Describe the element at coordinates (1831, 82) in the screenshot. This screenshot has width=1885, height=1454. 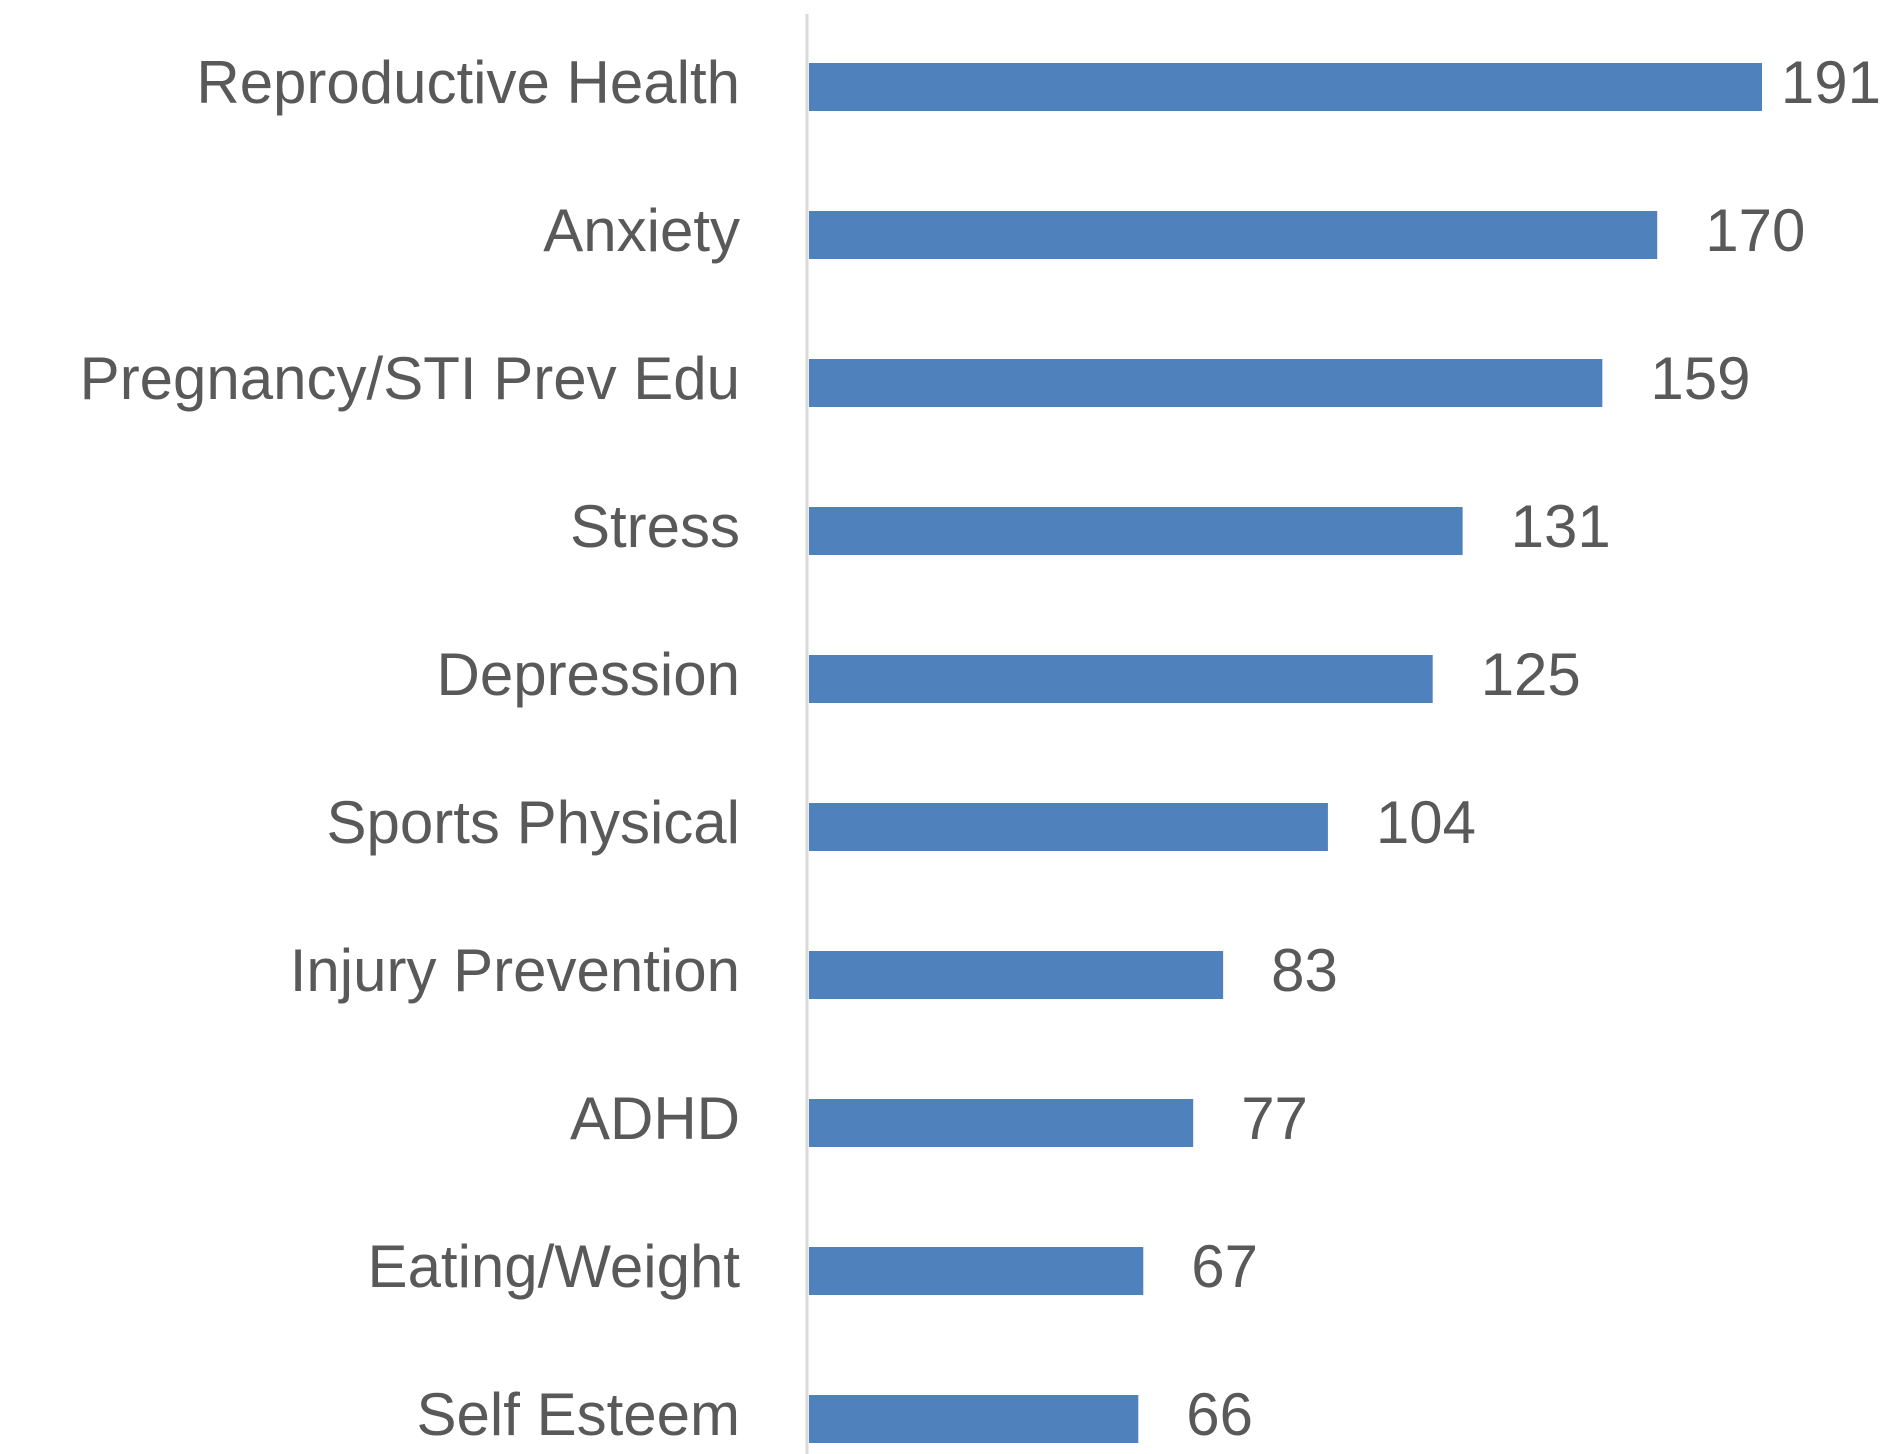
I see `value-label: 191` at that location.